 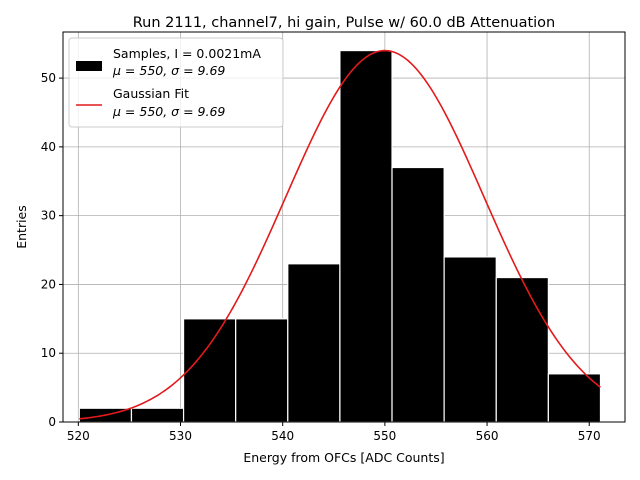 I want to click on y-tick-label: 40, so click(x=48, y=147).